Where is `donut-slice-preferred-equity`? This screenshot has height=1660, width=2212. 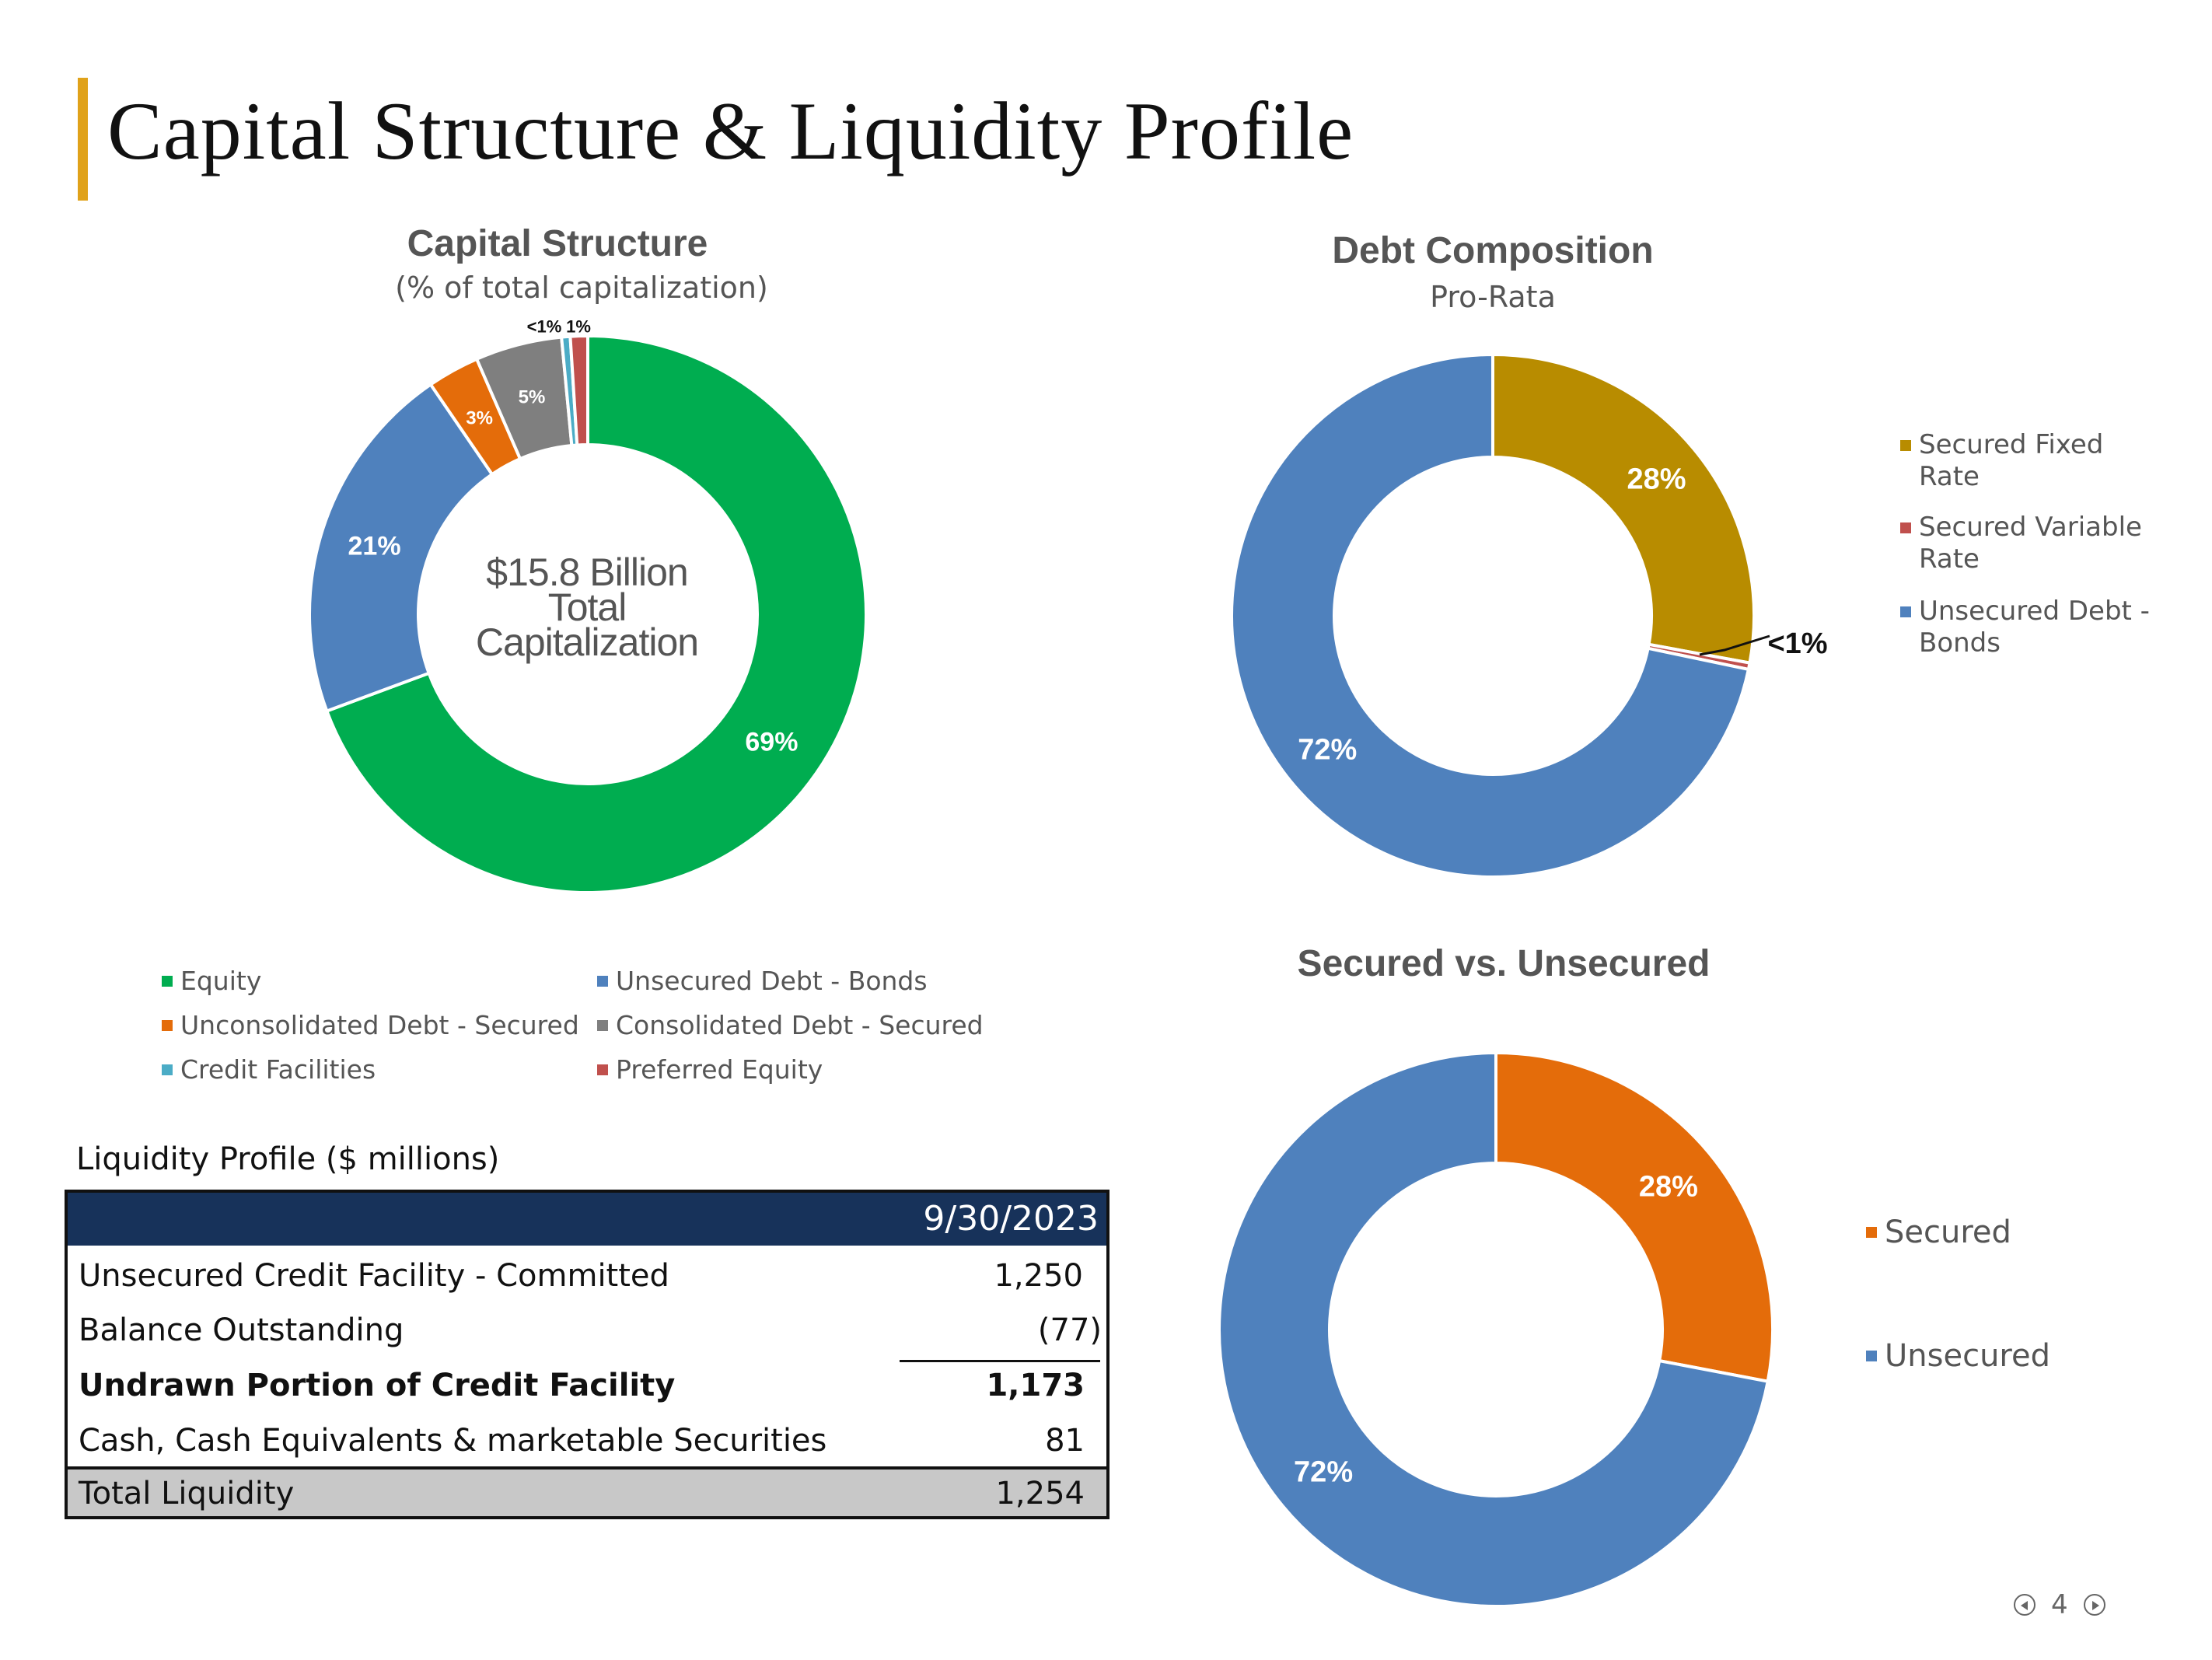 donut-slice-preferred-equity is located at coordinates (578, 390).